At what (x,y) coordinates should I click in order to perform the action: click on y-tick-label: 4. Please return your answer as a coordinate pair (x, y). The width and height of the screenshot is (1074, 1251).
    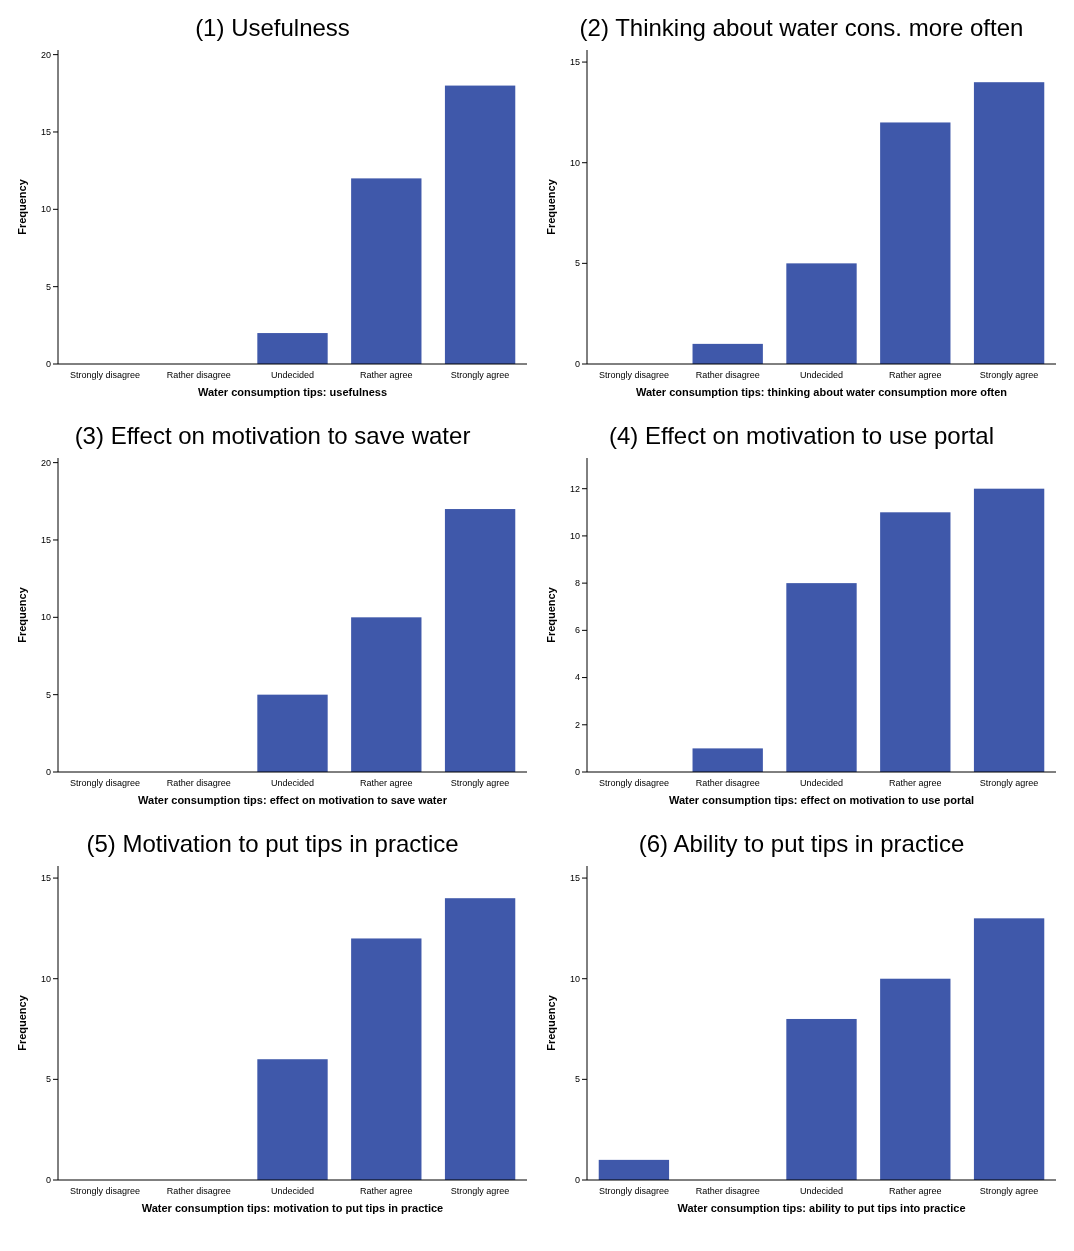
    Looking at the image, I should click on (577, 677).